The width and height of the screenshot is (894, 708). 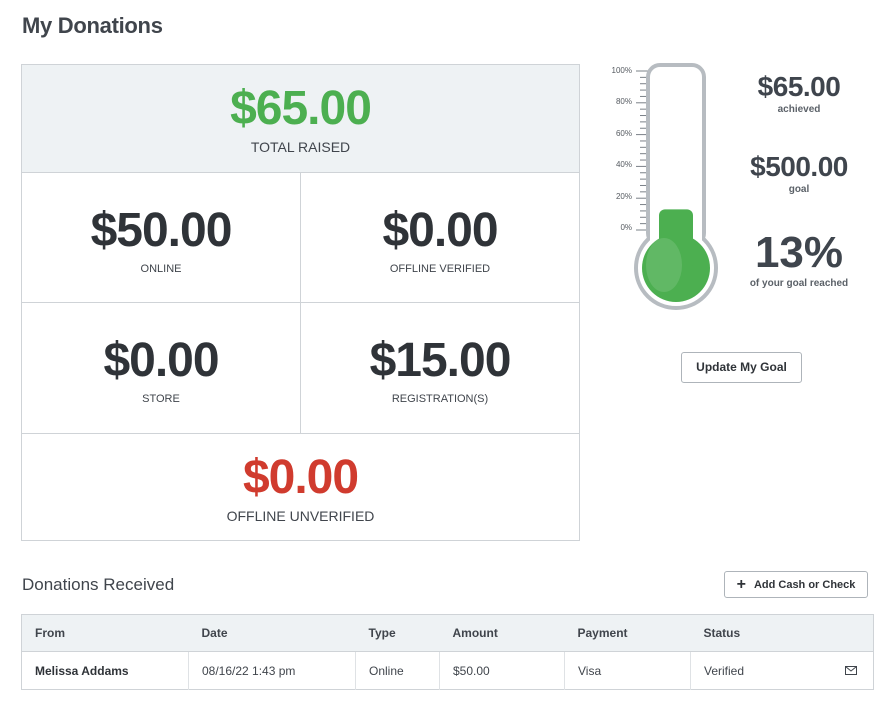 What do you see at coordinates (272, 670) in the screenshot?
I see `donation-date: 08/16/22 1:43 pm` at bounding box center [272, 670].